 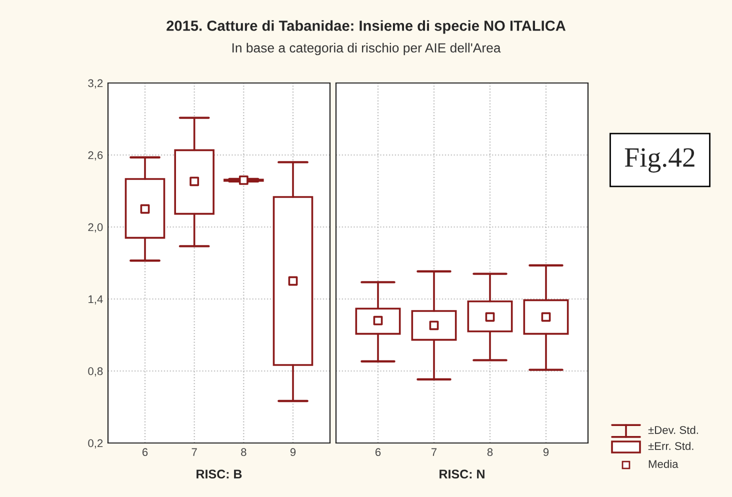 What do you see at coordinates (366, 49) in the screenshot?
I see `text: In base a categoria di rischio per AIE dell'Area` at bounding box center [366, 49].